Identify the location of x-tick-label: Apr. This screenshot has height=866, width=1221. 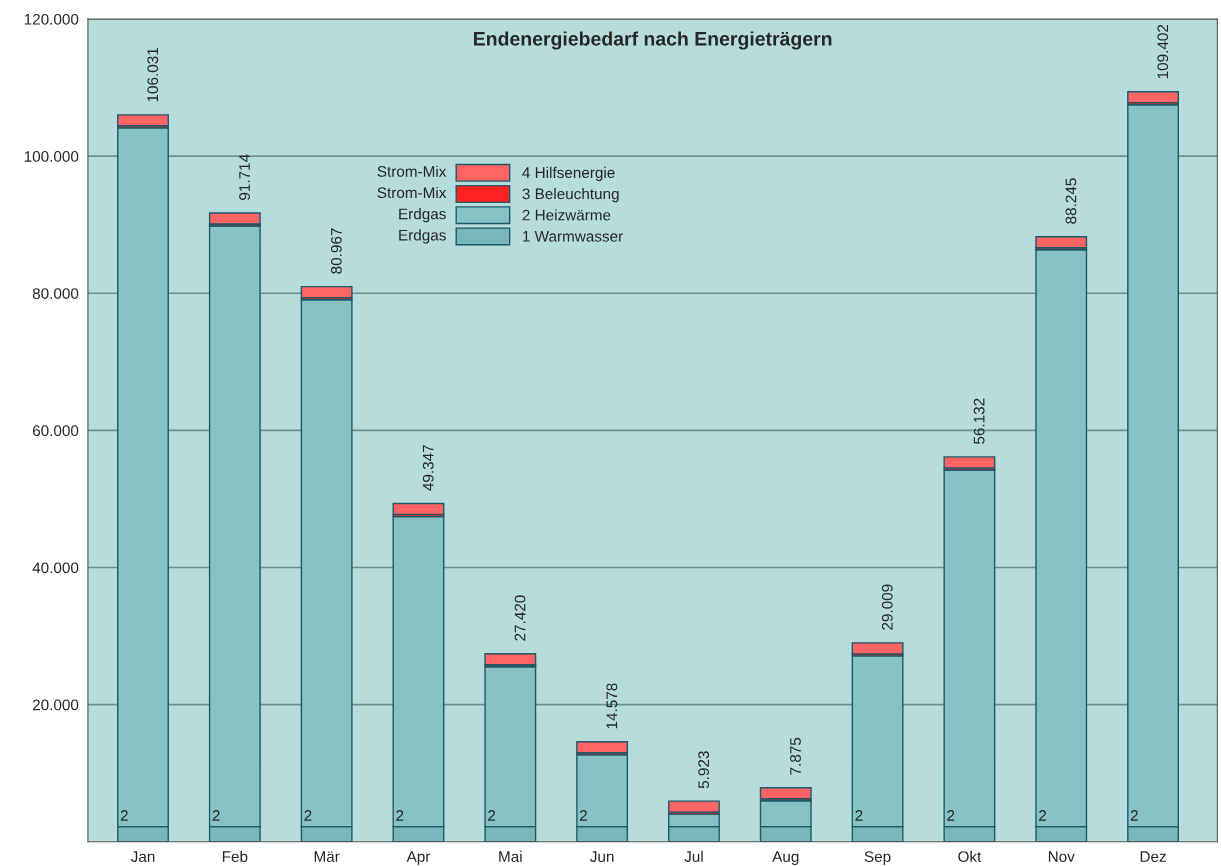
(418, 858).